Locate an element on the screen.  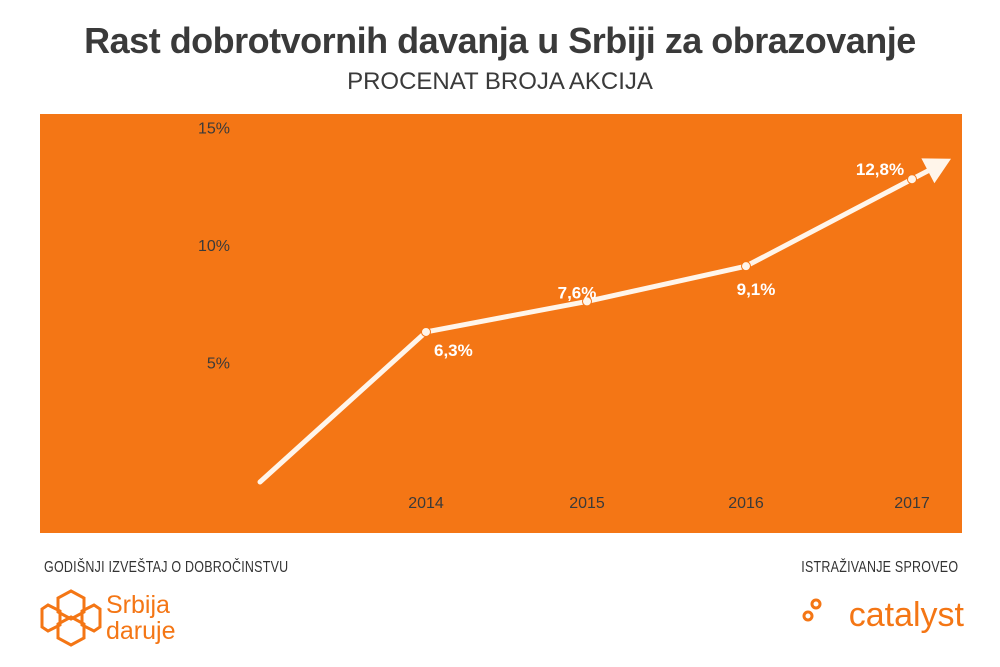
catalyst-logo-icon is located at coordinates (812, 610).